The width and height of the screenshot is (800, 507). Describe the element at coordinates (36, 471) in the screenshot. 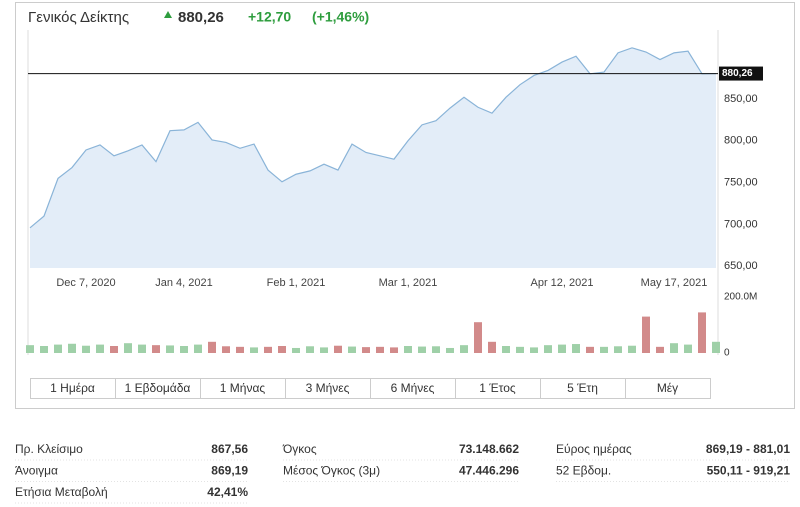

I see `stat-label: Άνοιγμα` at that location.